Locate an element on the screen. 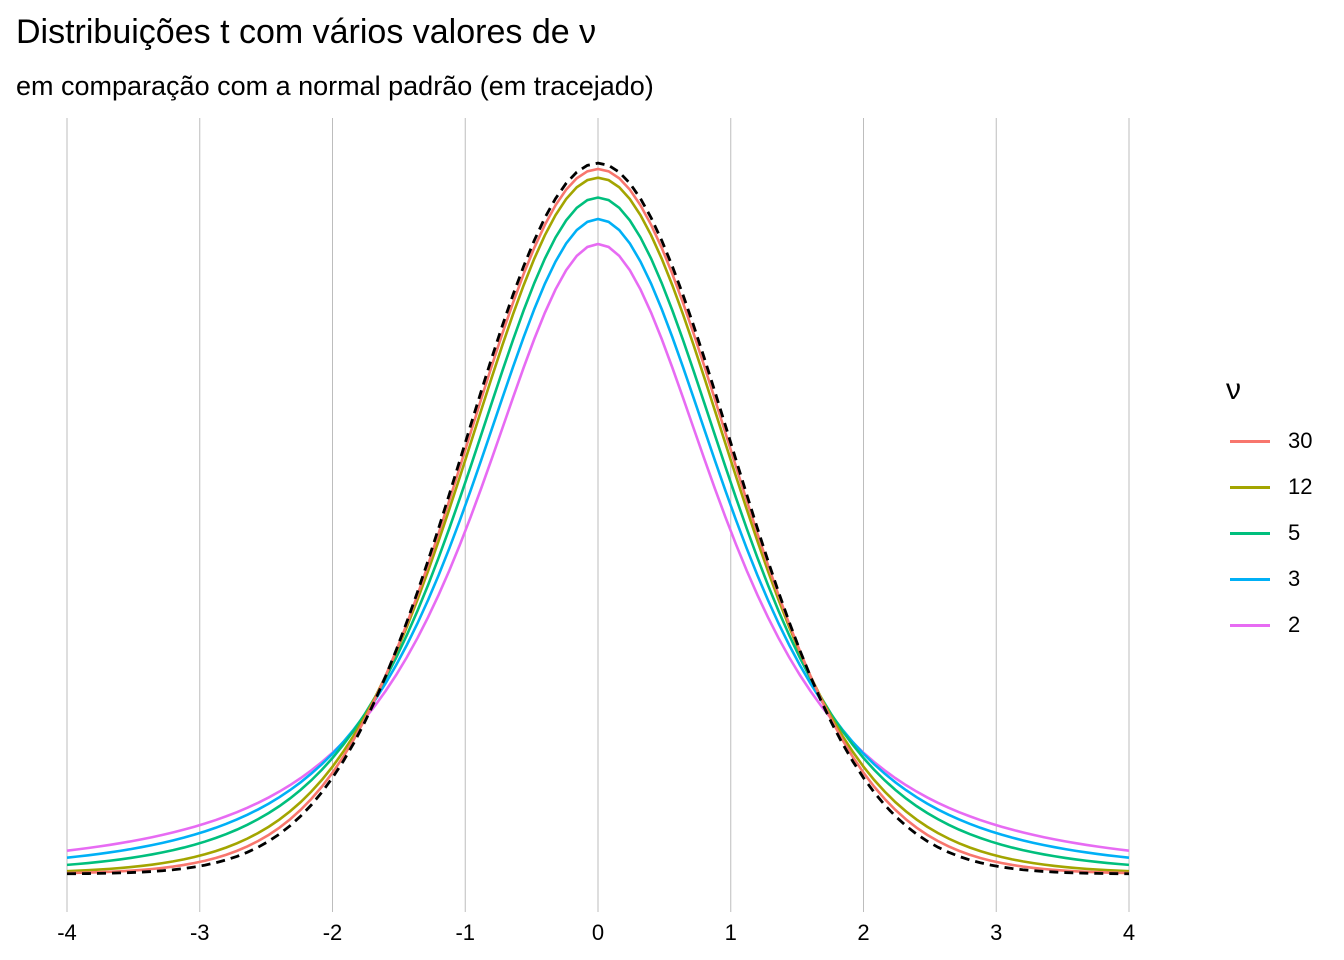  legend: ν 30 12 5 3 2 is located at coordinates (1269, 510).